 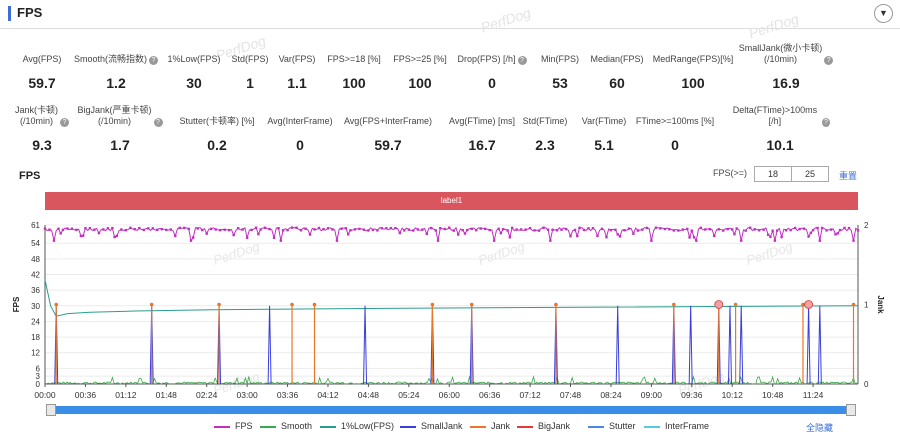 I want to click on x-tick-label: 08:24, so click(x=611, y=395).